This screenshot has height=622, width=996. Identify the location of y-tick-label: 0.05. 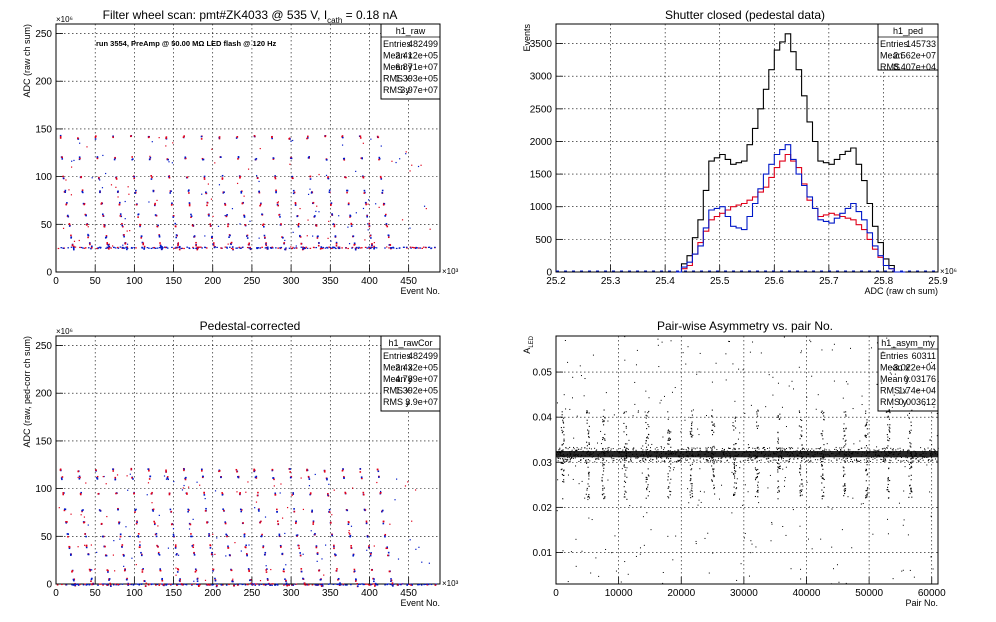
(543, 373).